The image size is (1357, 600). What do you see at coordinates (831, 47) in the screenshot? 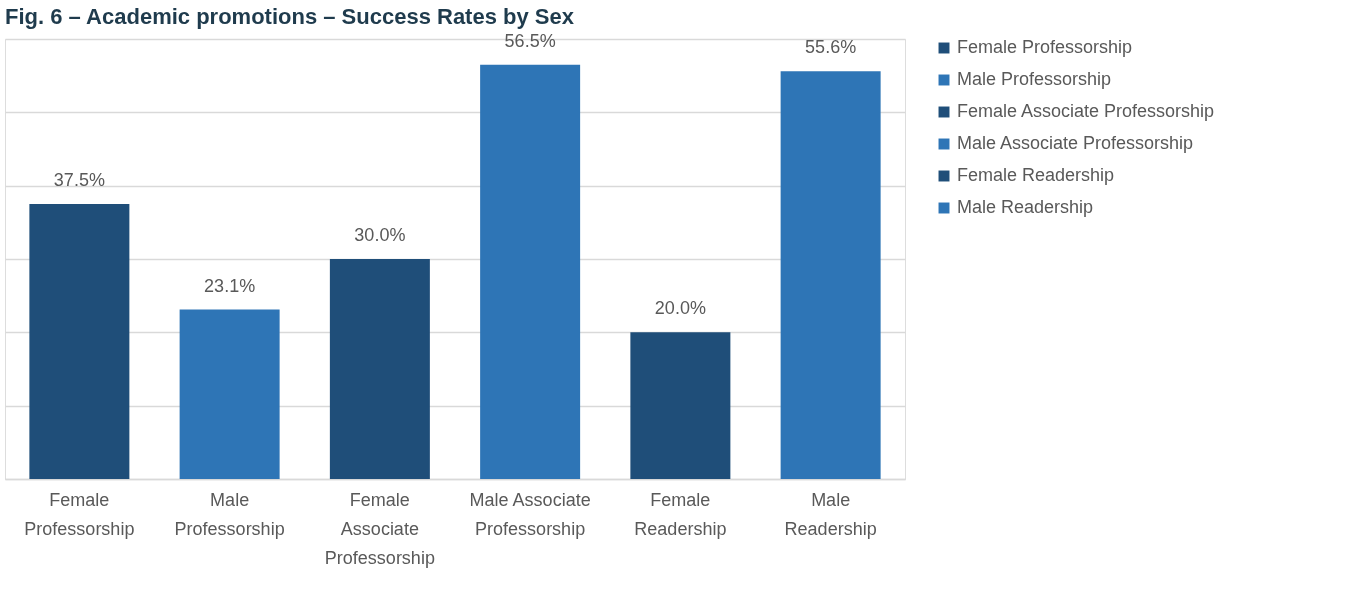
I see `data-label: 55.6%` at bounding box center [831, 47].